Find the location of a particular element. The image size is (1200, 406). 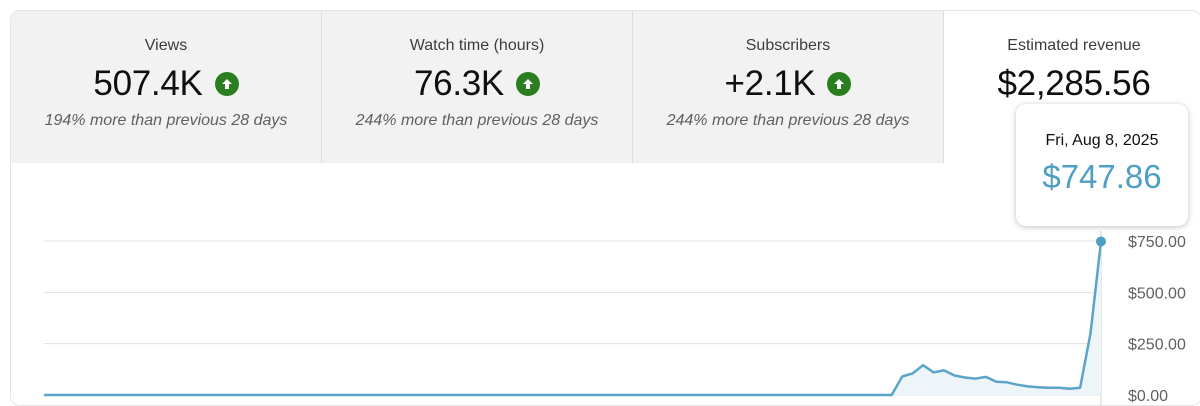

y-tick-label: $250.00 is located at coordinates (1157, 345).